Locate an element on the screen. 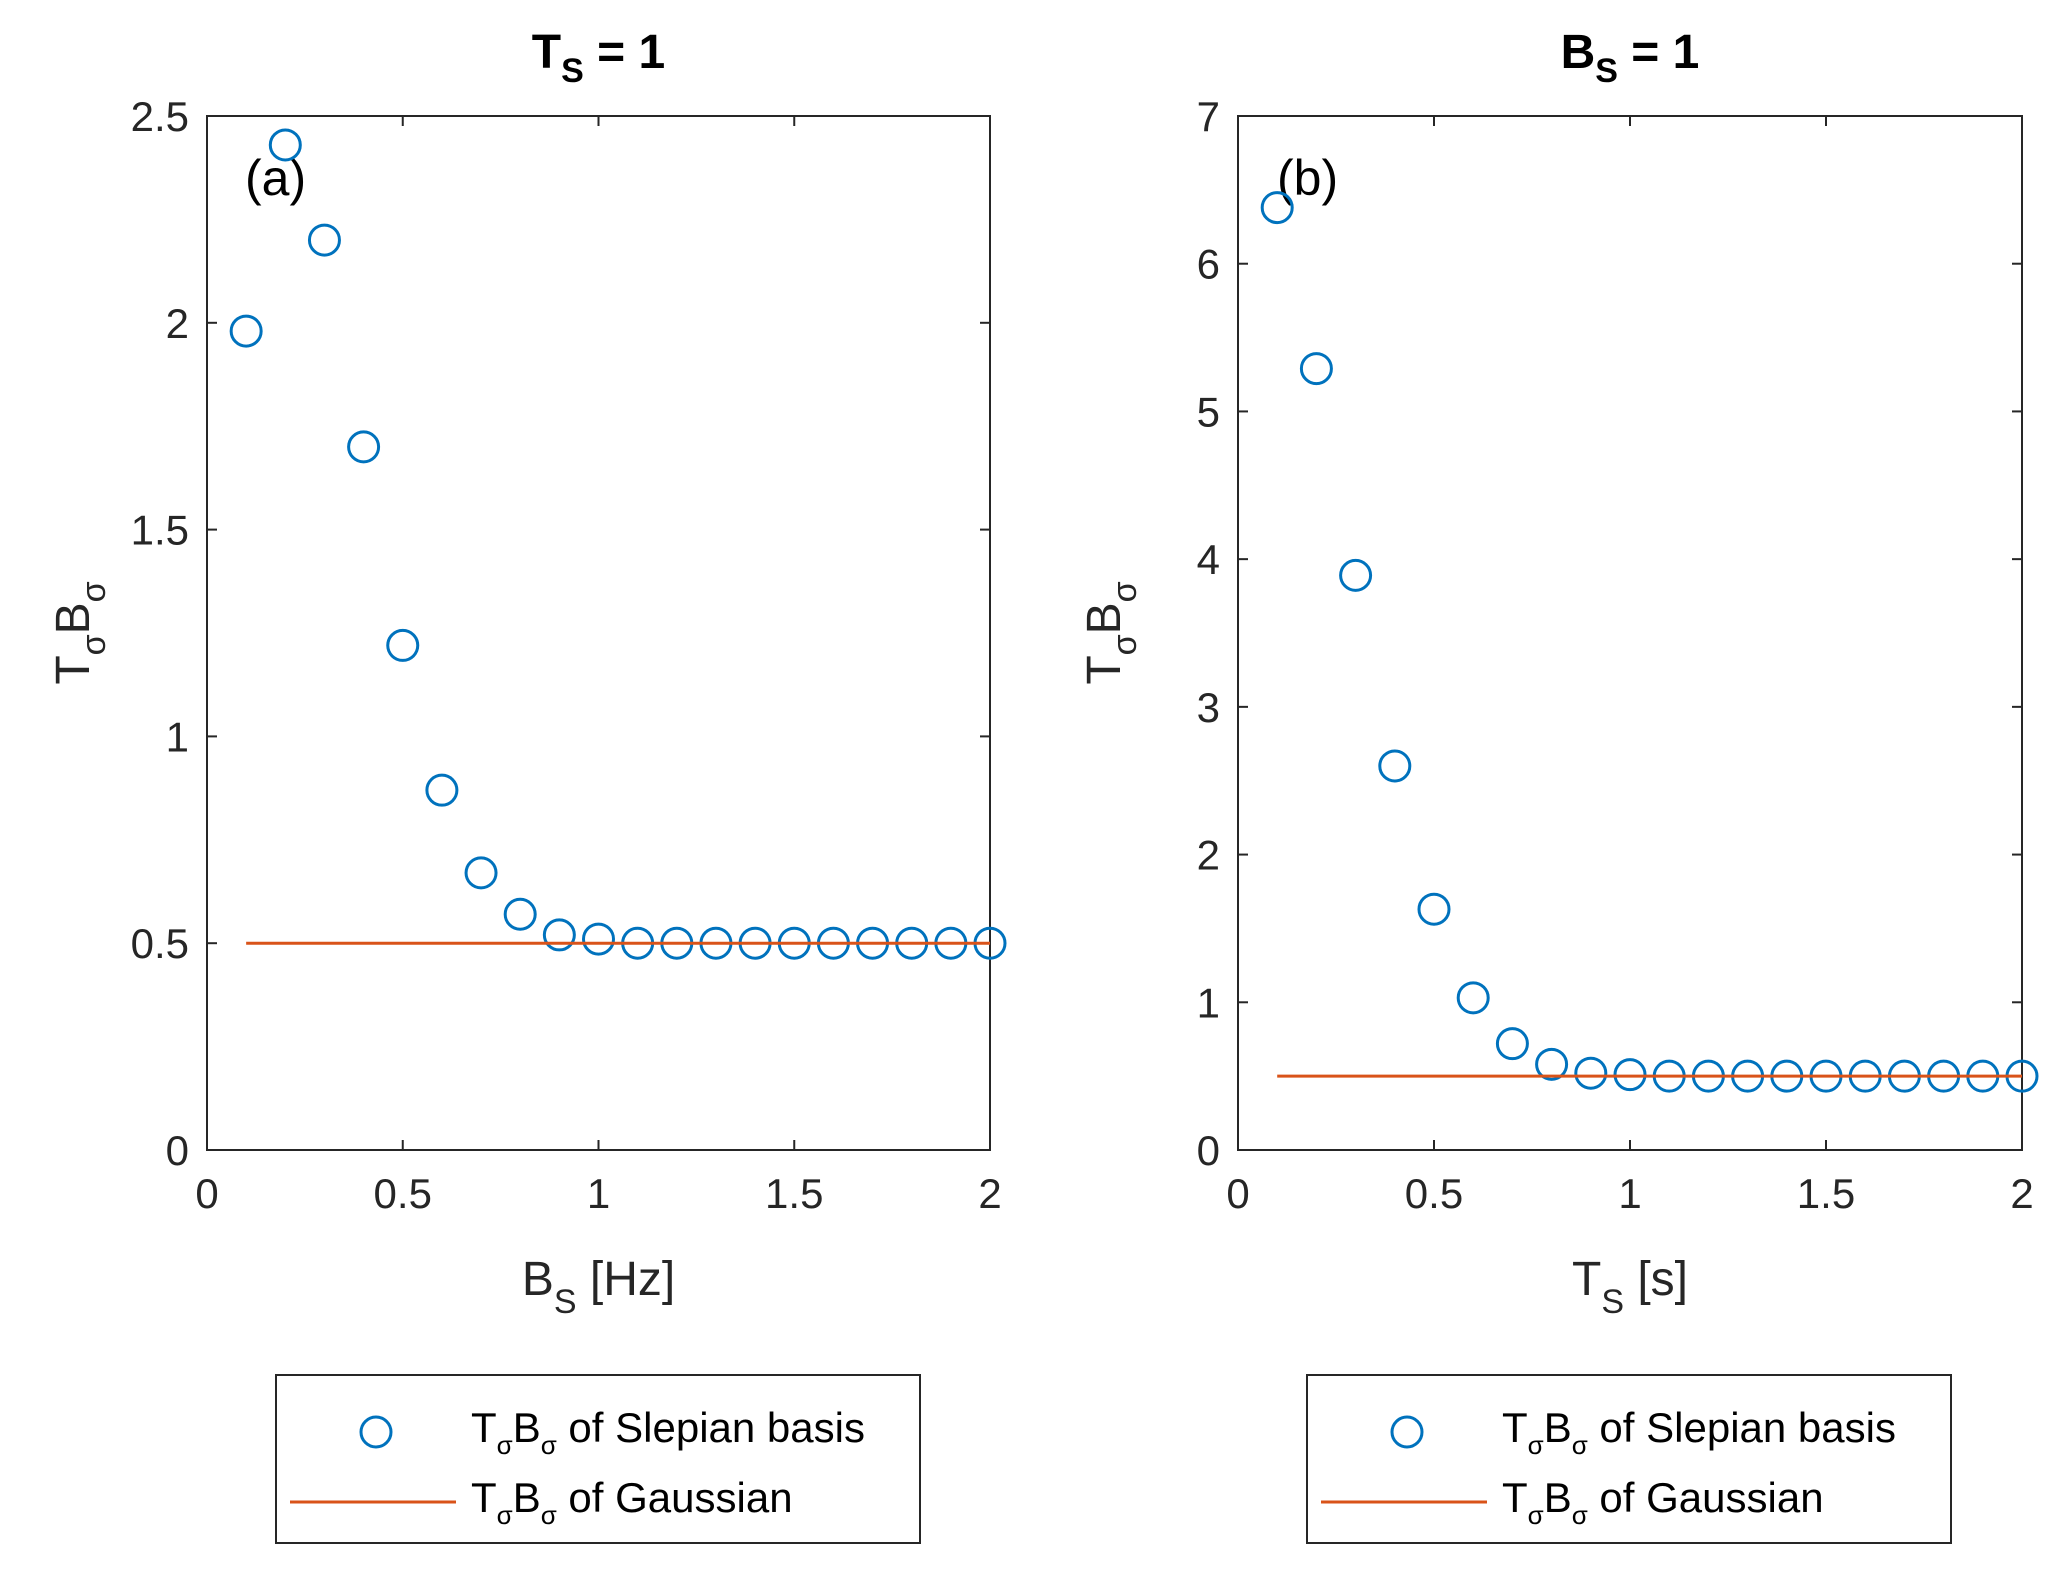 This screenshot has width=2063, height=1573. y-tick-label: 5 is located at coordinates (1208, 411).